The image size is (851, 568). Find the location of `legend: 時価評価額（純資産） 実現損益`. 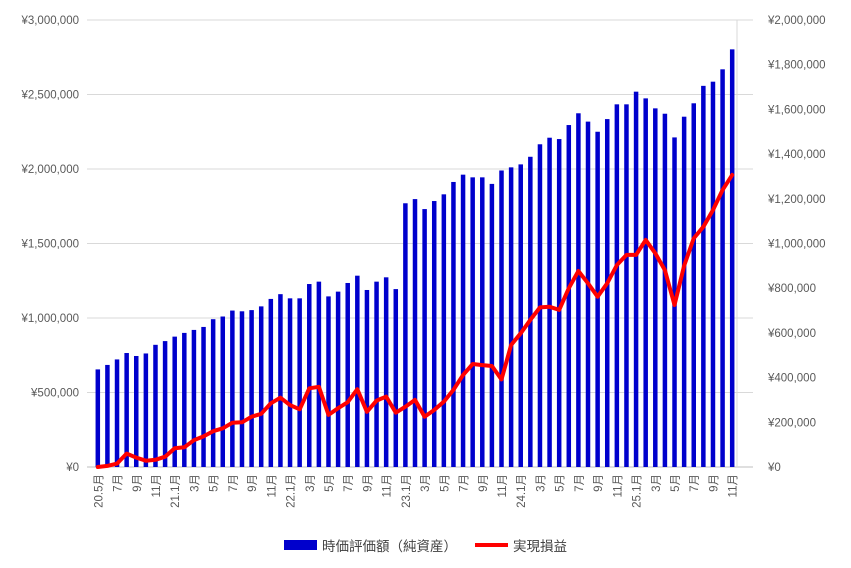

legend: 時価評価額（純資産） 実現損益 is located at coordinates (425, 545).